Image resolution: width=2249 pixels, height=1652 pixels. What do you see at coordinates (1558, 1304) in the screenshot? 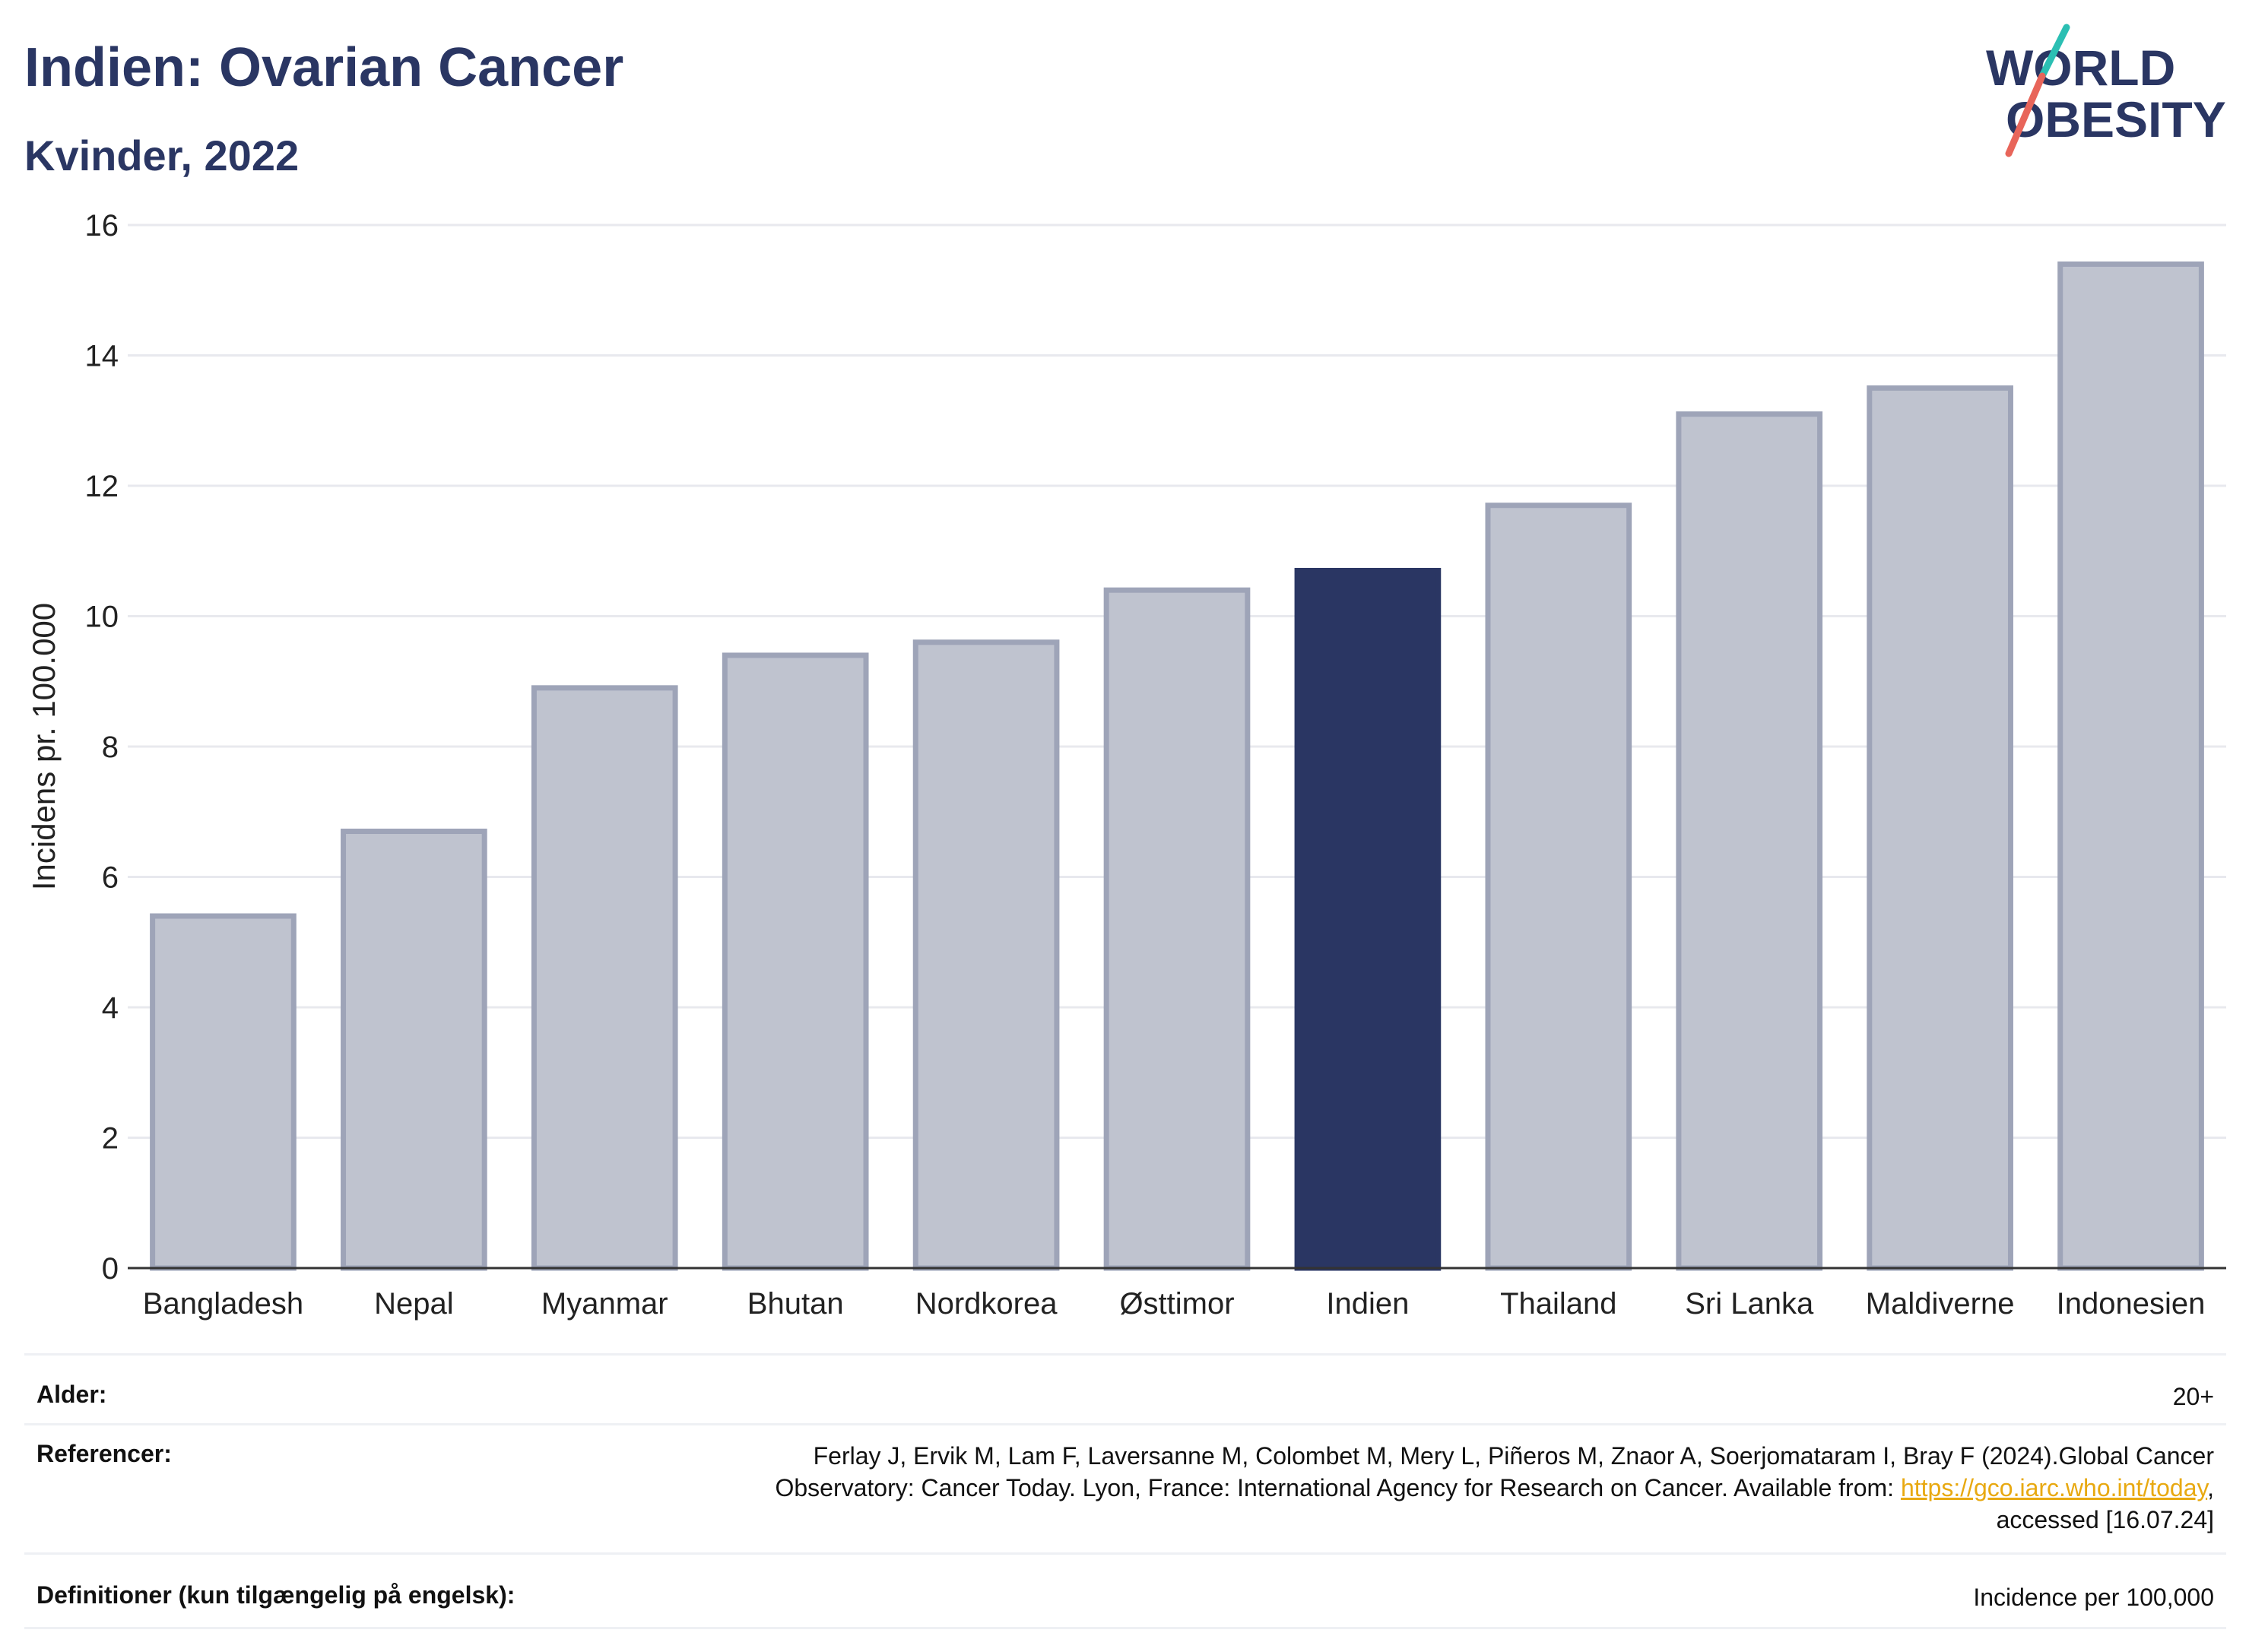
I see `x-tick-label: Thailand` at bounding box center [1558, 1304].